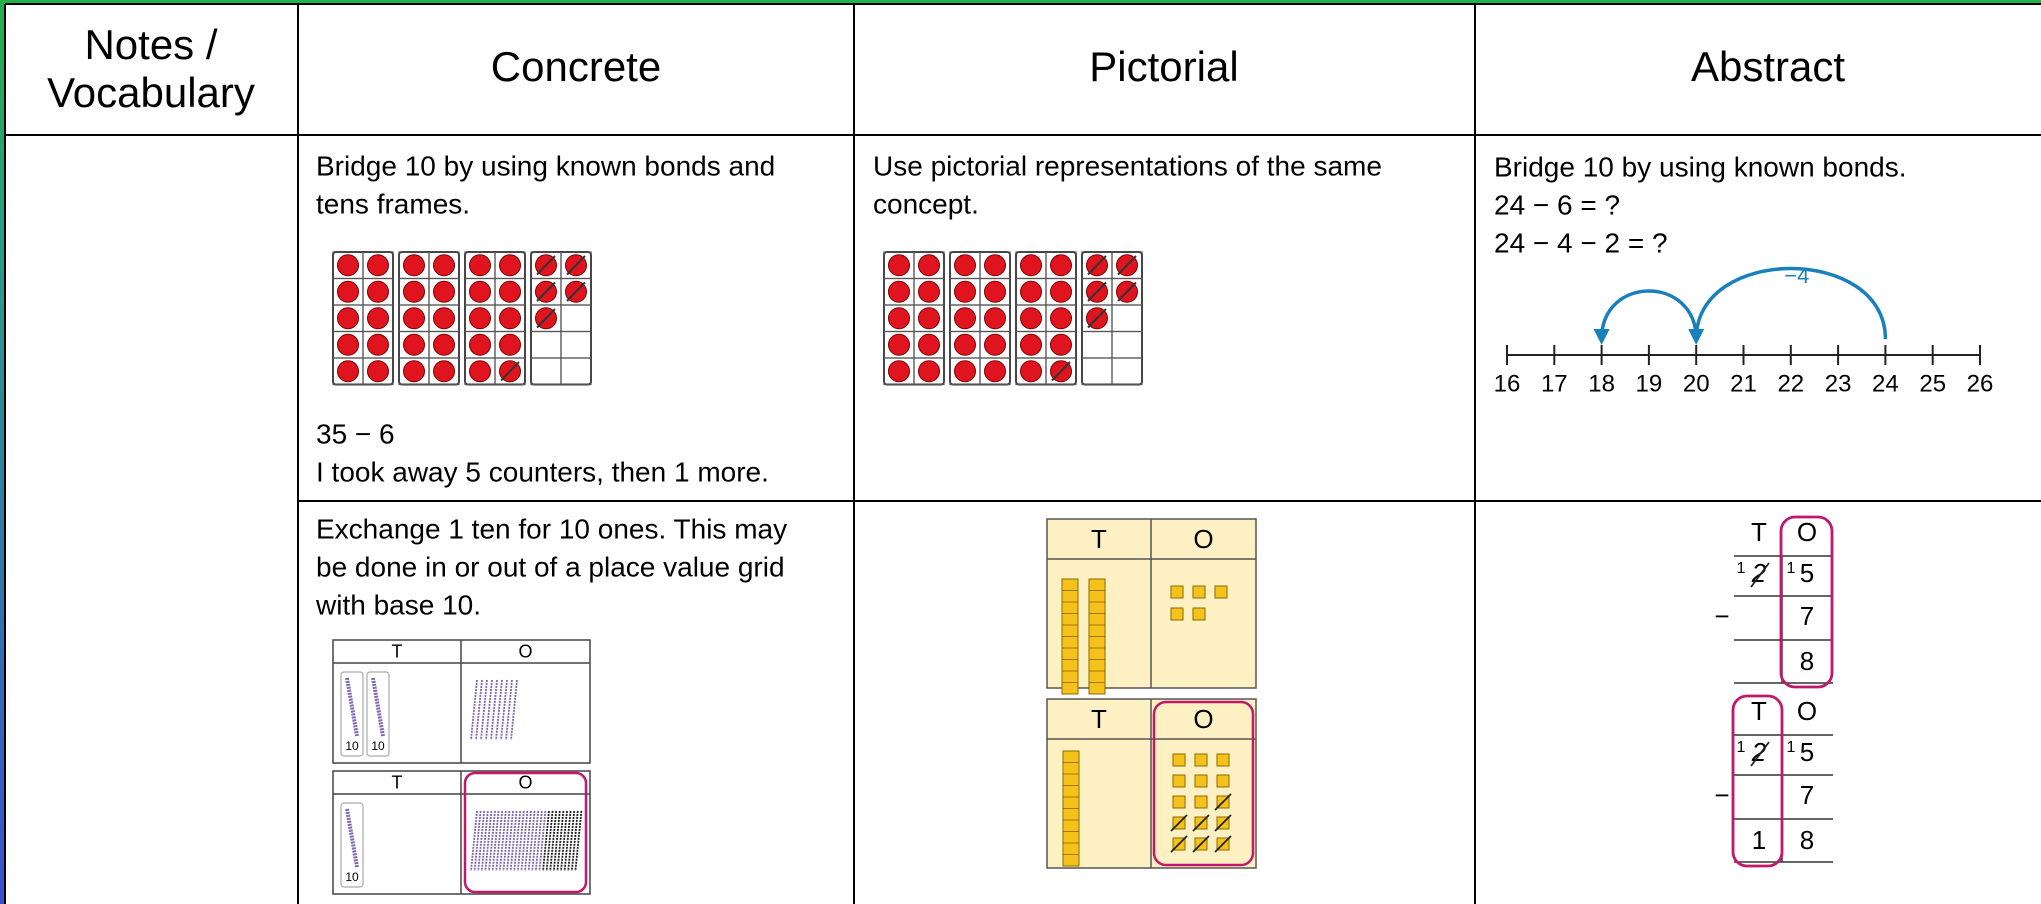  Describe the element at coordinates (1601, 383) in the screenshot. I see `number-label: 18` at that location.